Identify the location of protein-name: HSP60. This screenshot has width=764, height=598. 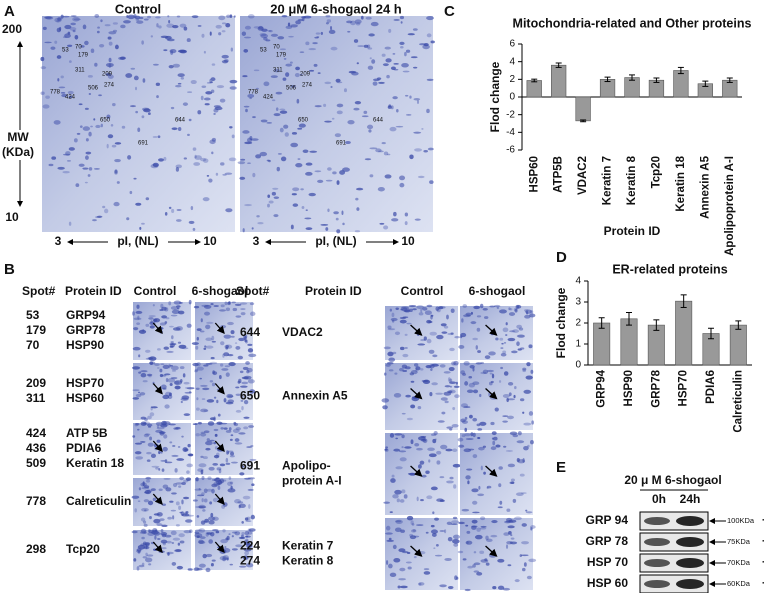
(85, 398).